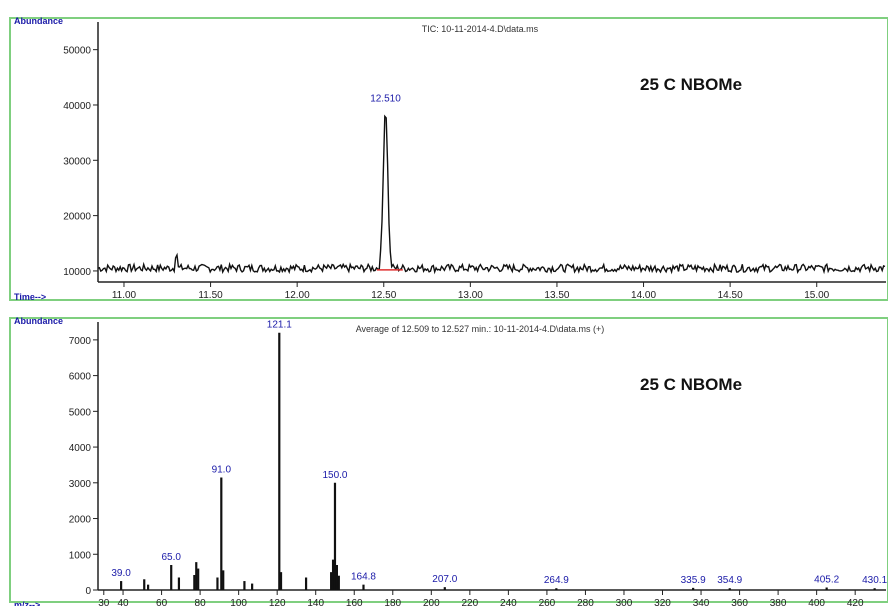  What do you see at coordinates (816, 295) in the screenshot?
I see `x-tick-label: 15.00` at bounding box center [816, 295].